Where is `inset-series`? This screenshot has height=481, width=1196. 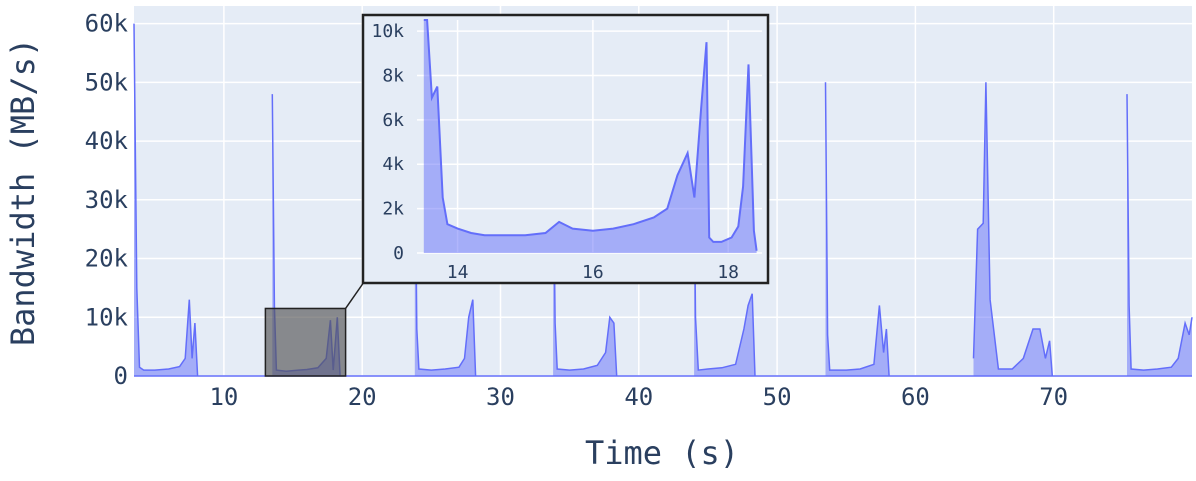 inset-series is located at coordinates (590, 136).